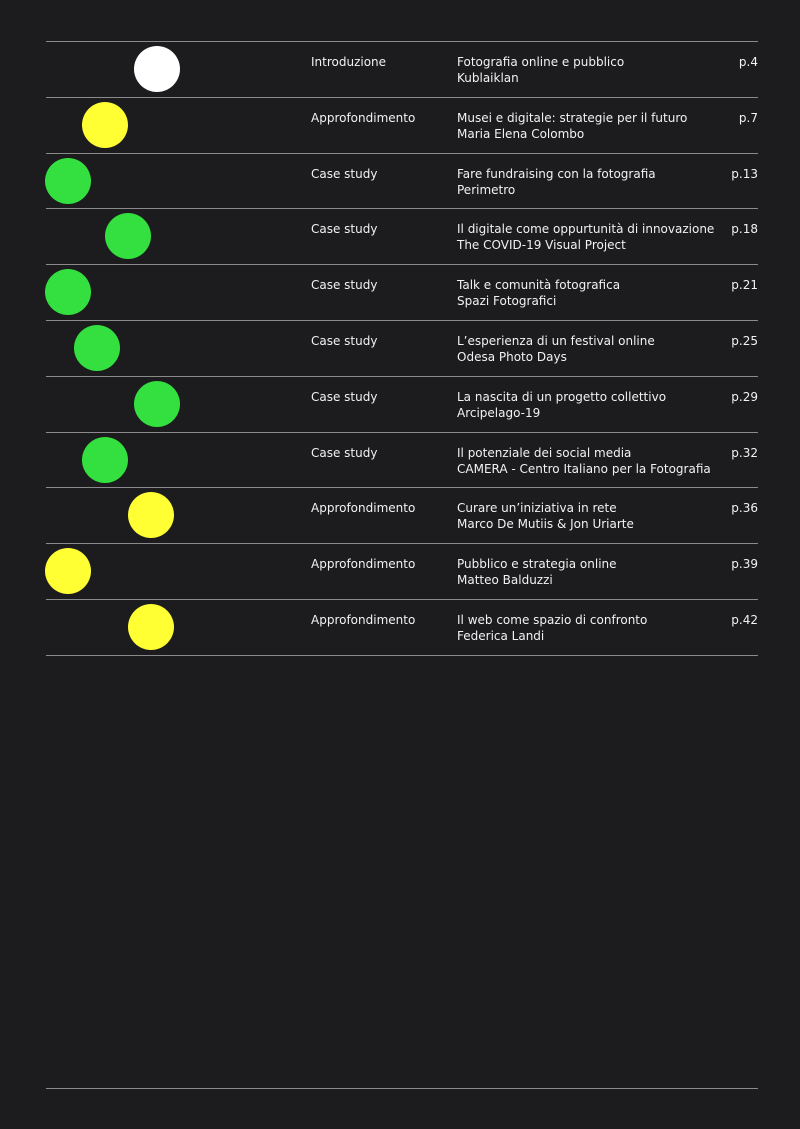  What do you see at coordinates (545, 524) in the screenshot?
I see `author: Marco De Mutiis & Jon Uriarte` at bounding box center [545, 524].